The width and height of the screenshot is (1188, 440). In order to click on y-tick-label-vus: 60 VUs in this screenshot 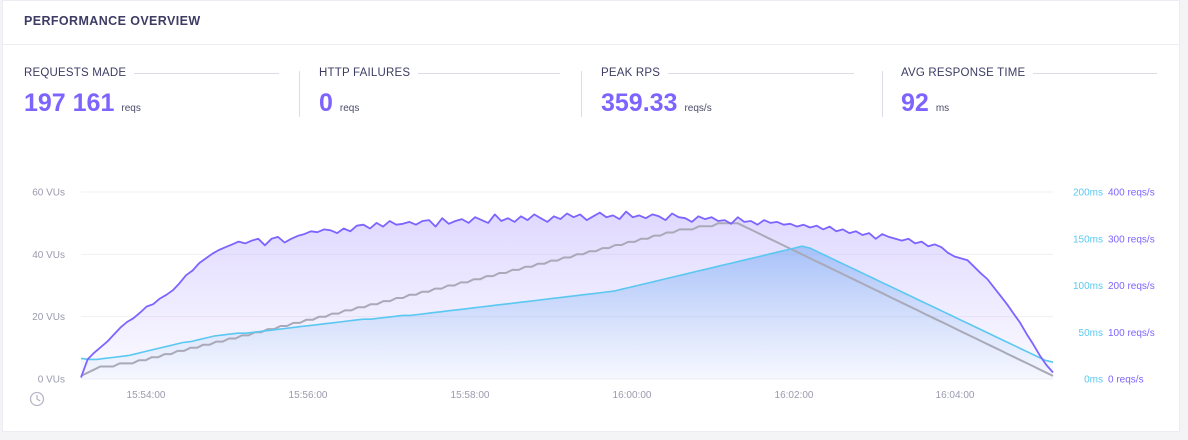, I will do `click(48, 193)`.